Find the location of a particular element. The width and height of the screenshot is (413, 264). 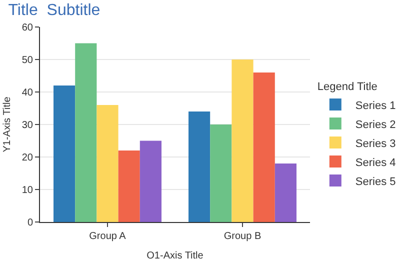

y-tick-label: 0 is located at coordinates (30, 223).